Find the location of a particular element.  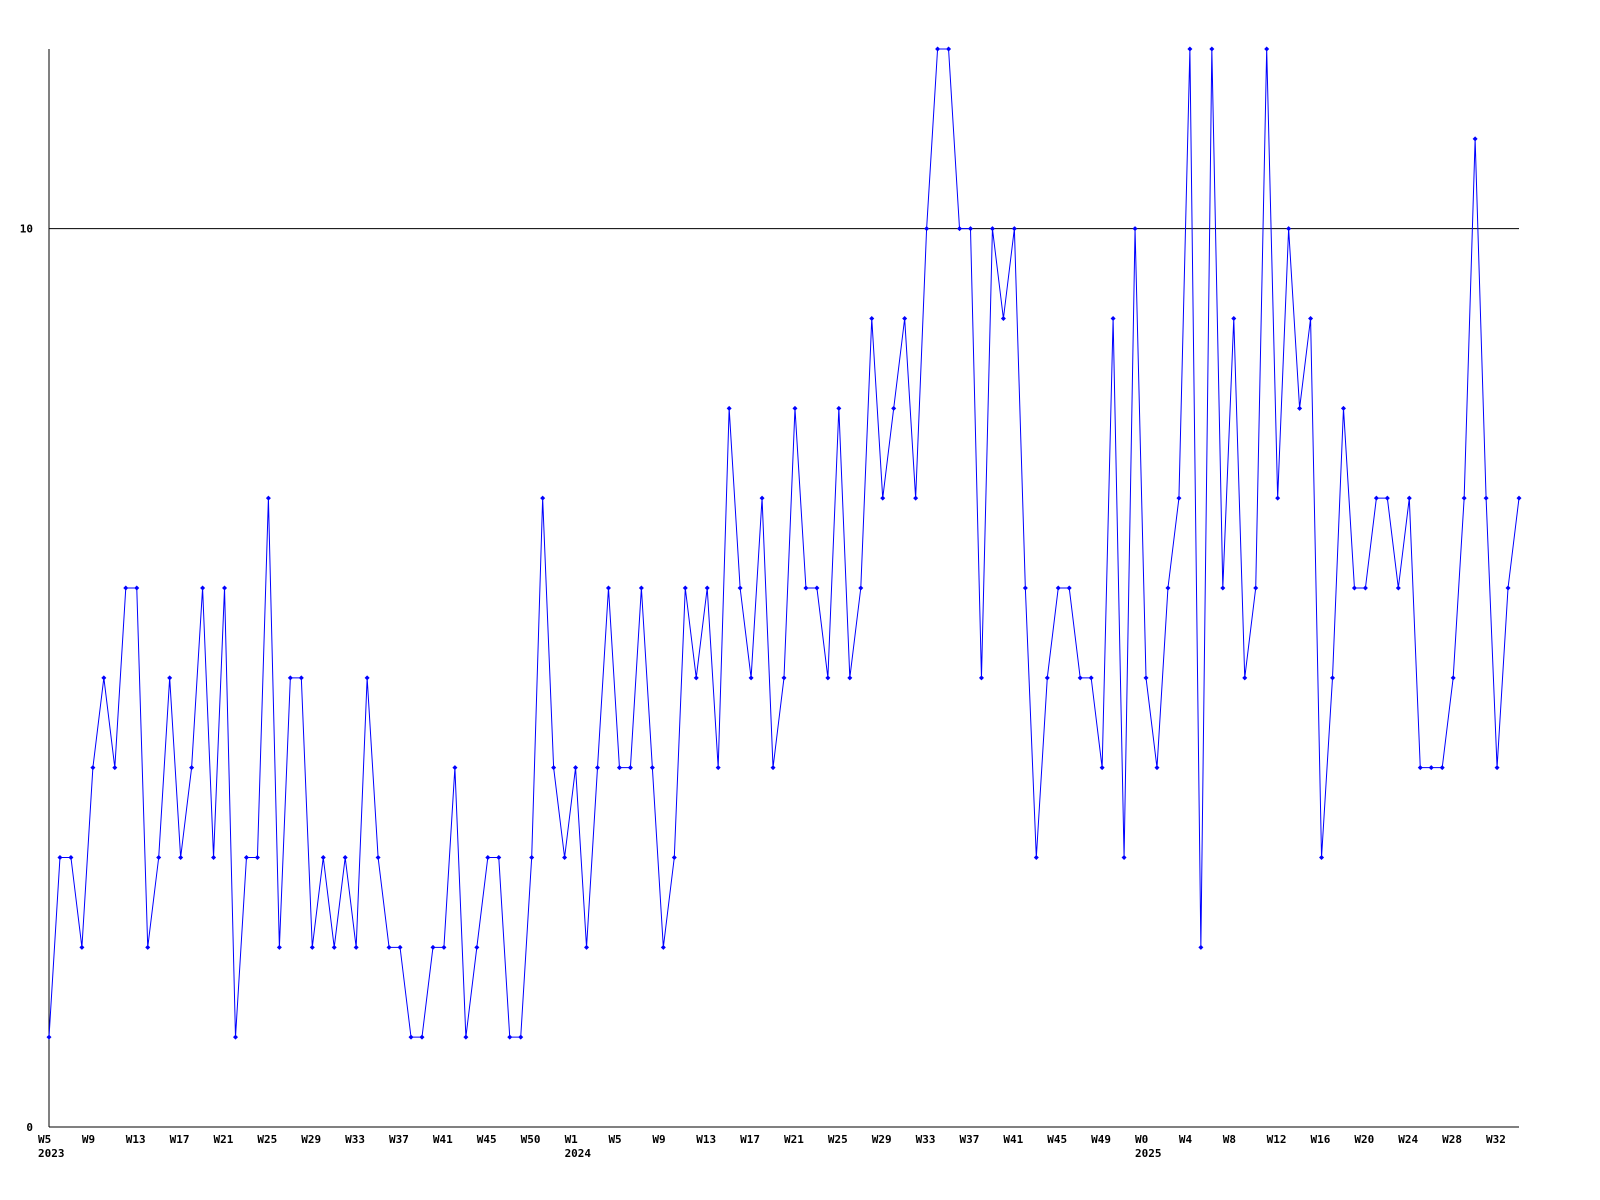

x-tick-label: W5 is located at coordinates (614, 1139).